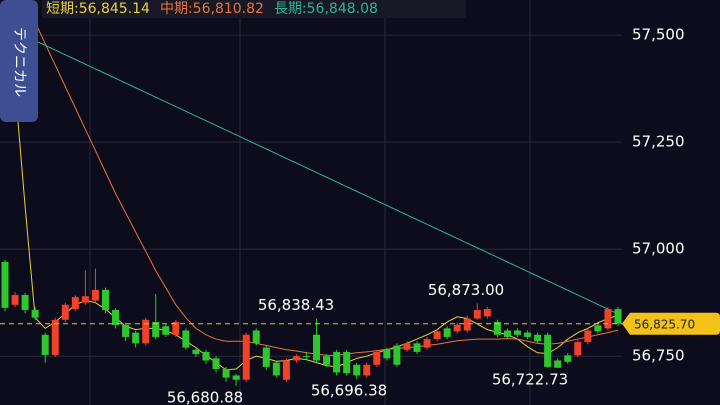 The height and width of the screenshot is (405, 720). I want to click on current-price-label: 56,825.70, so click(664, 324).